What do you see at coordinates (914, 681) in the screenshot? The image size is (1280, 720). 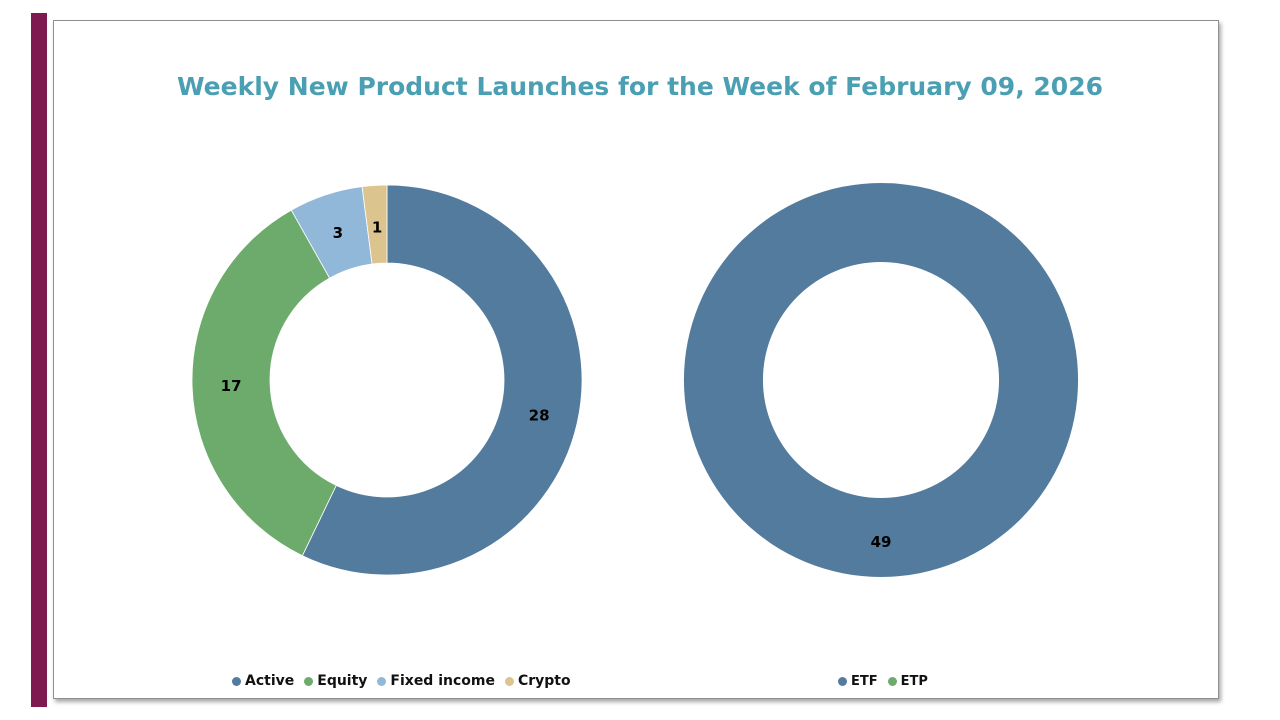 I see `legend-label-etp: ETP` at bounding box center [914, 681].